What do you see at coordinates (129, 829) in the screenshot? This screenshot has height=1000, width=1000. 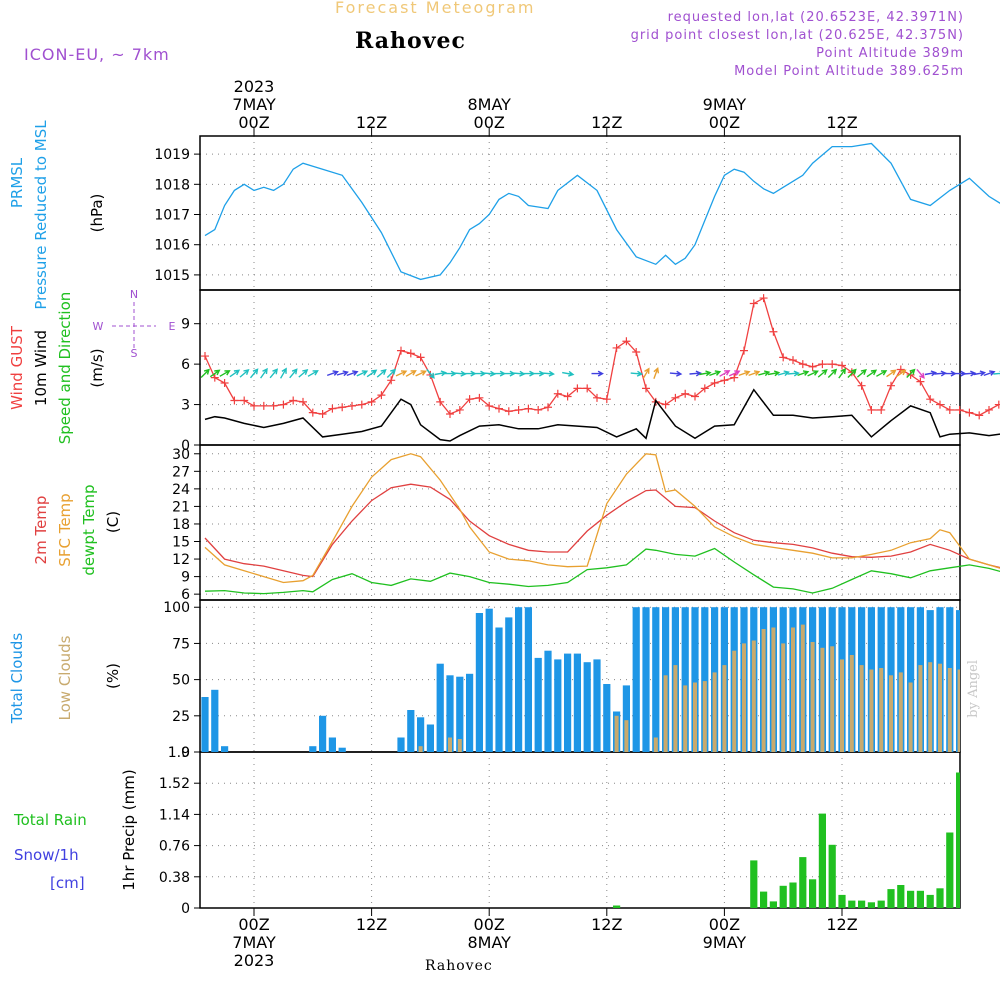 I see `ylabel-unit-precip: 1hr Precip (mm)` at bounding box center [129, 829].